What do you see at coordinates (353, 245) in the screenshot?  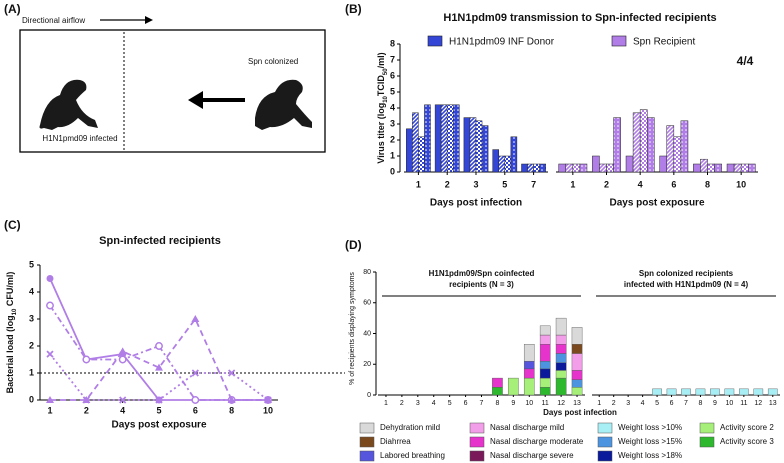 I see `panel-label: (D)` at bounding box center [353, 245].